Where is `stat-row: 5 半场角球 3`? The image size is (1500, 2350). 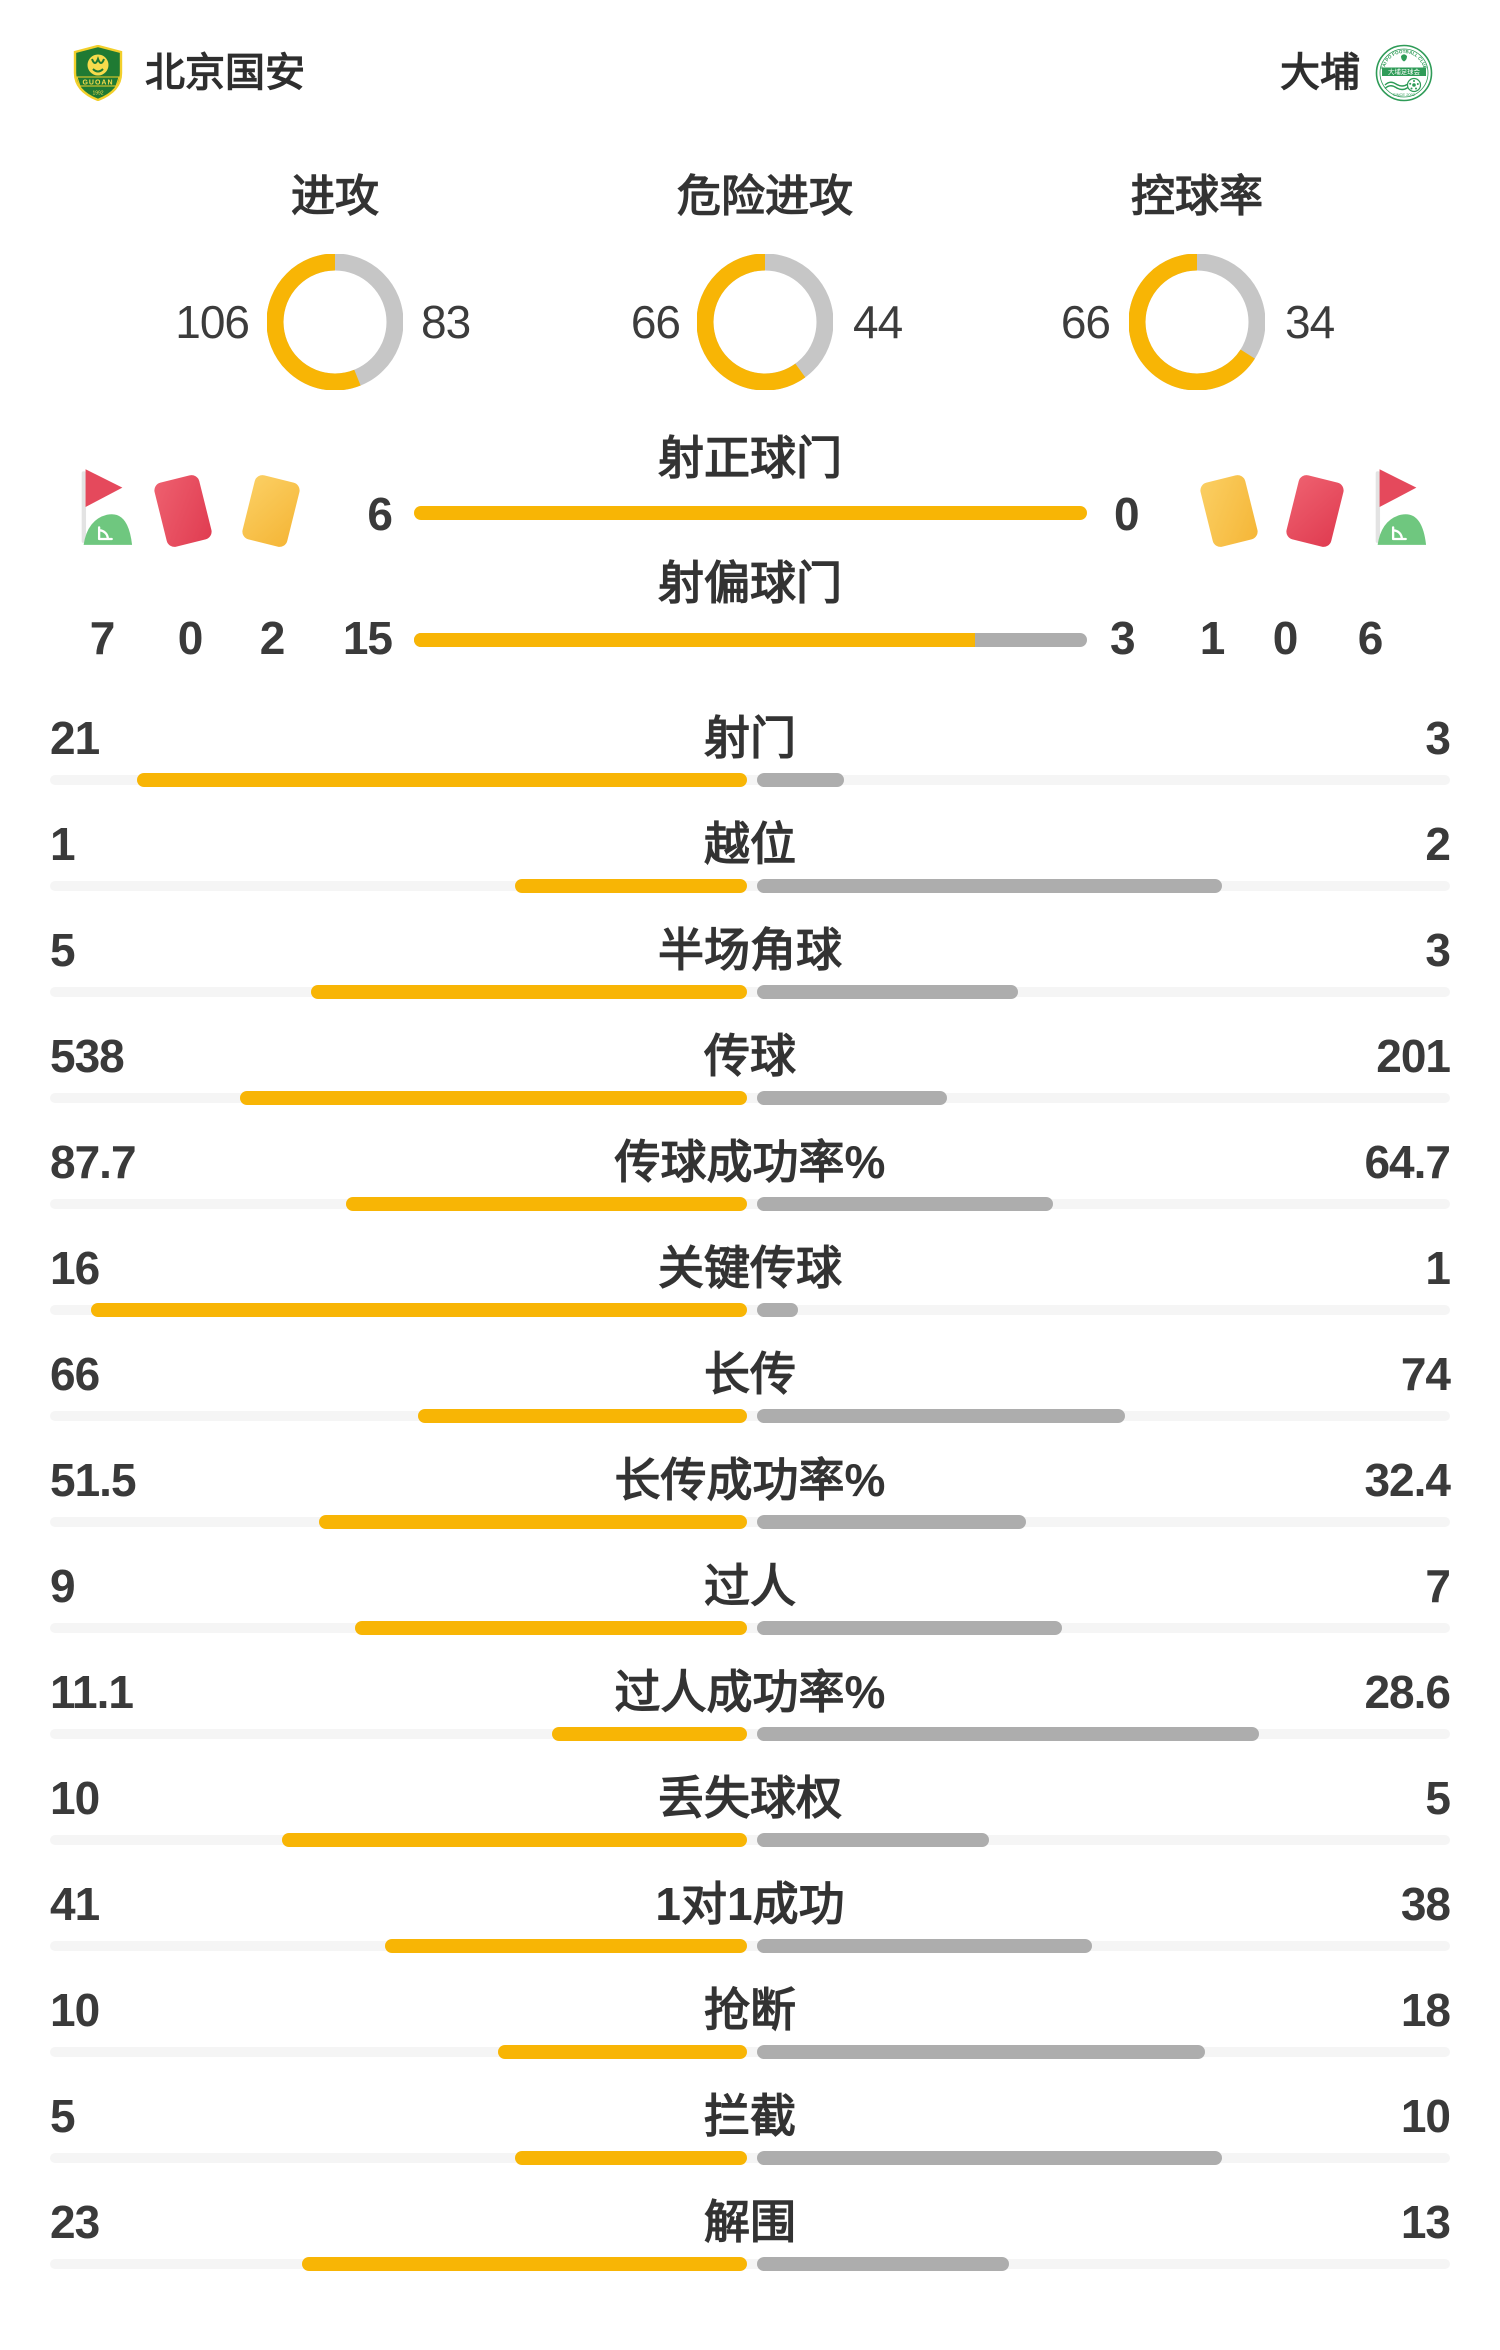
stat-row: 5 半场角球 3 is located at coordinates (750, 971).